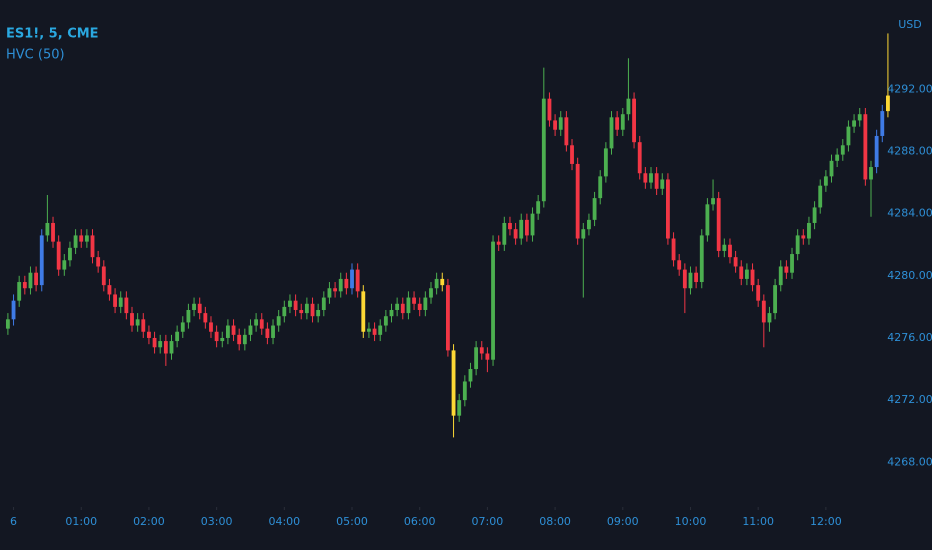  What do you see at coordinates (284, 521) in the screenshot?
I see `x-tick-label: 04:00` at bounding box center [284, 521].